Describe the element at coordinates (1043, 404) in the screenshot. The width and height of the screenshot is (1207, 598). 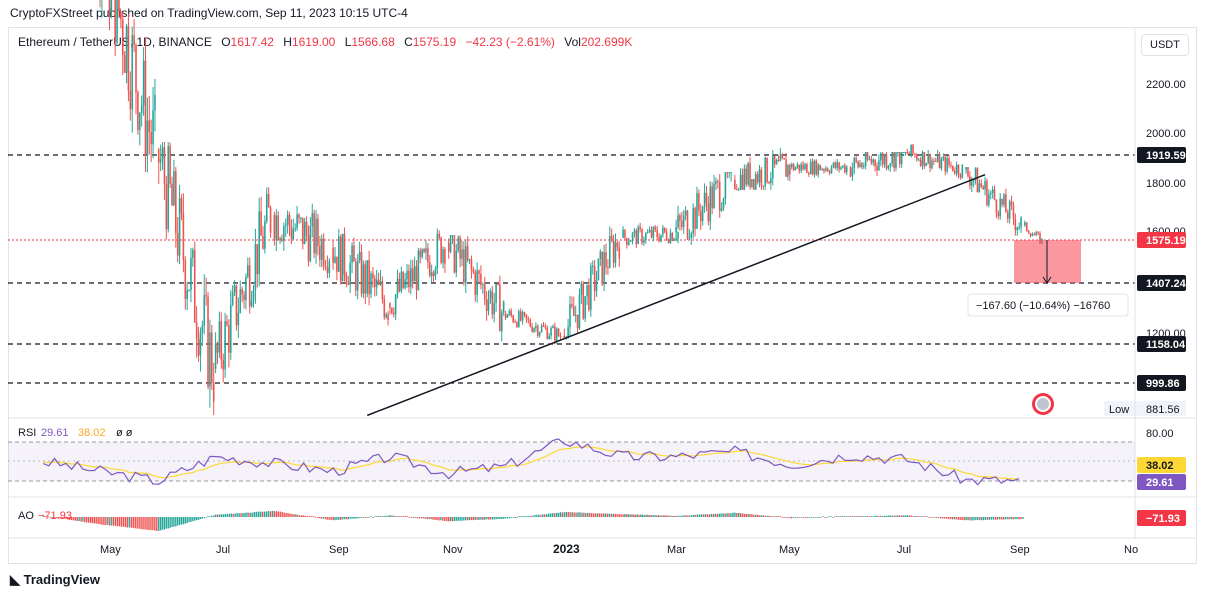
I see `us-flag-event-icon` at that location.